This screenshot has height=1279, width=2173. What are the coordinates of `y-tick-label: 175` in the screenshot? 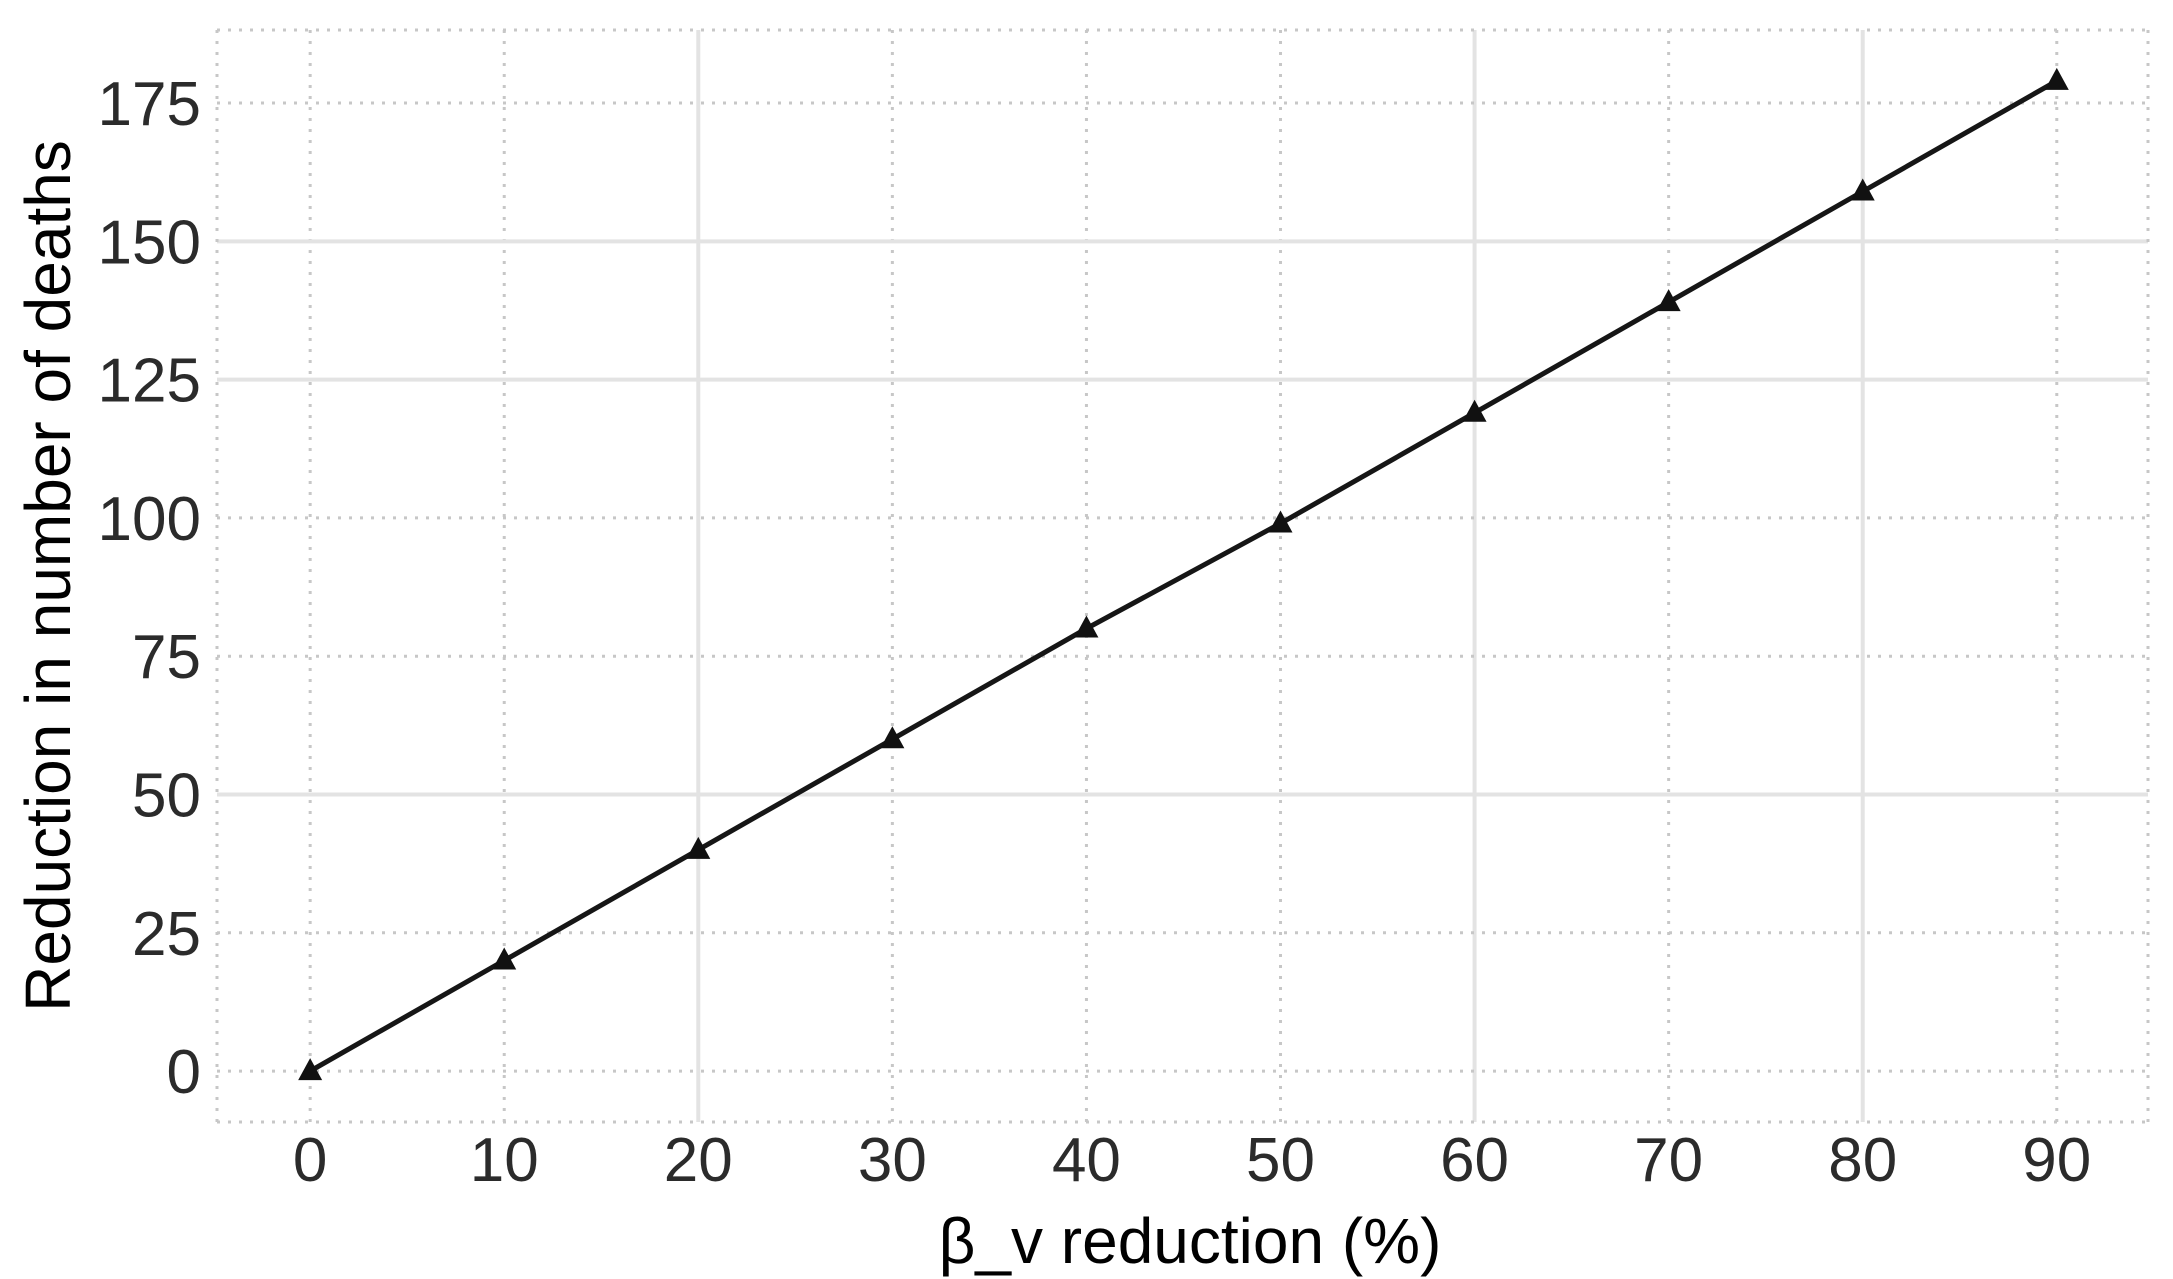 It's located at (149, 104).